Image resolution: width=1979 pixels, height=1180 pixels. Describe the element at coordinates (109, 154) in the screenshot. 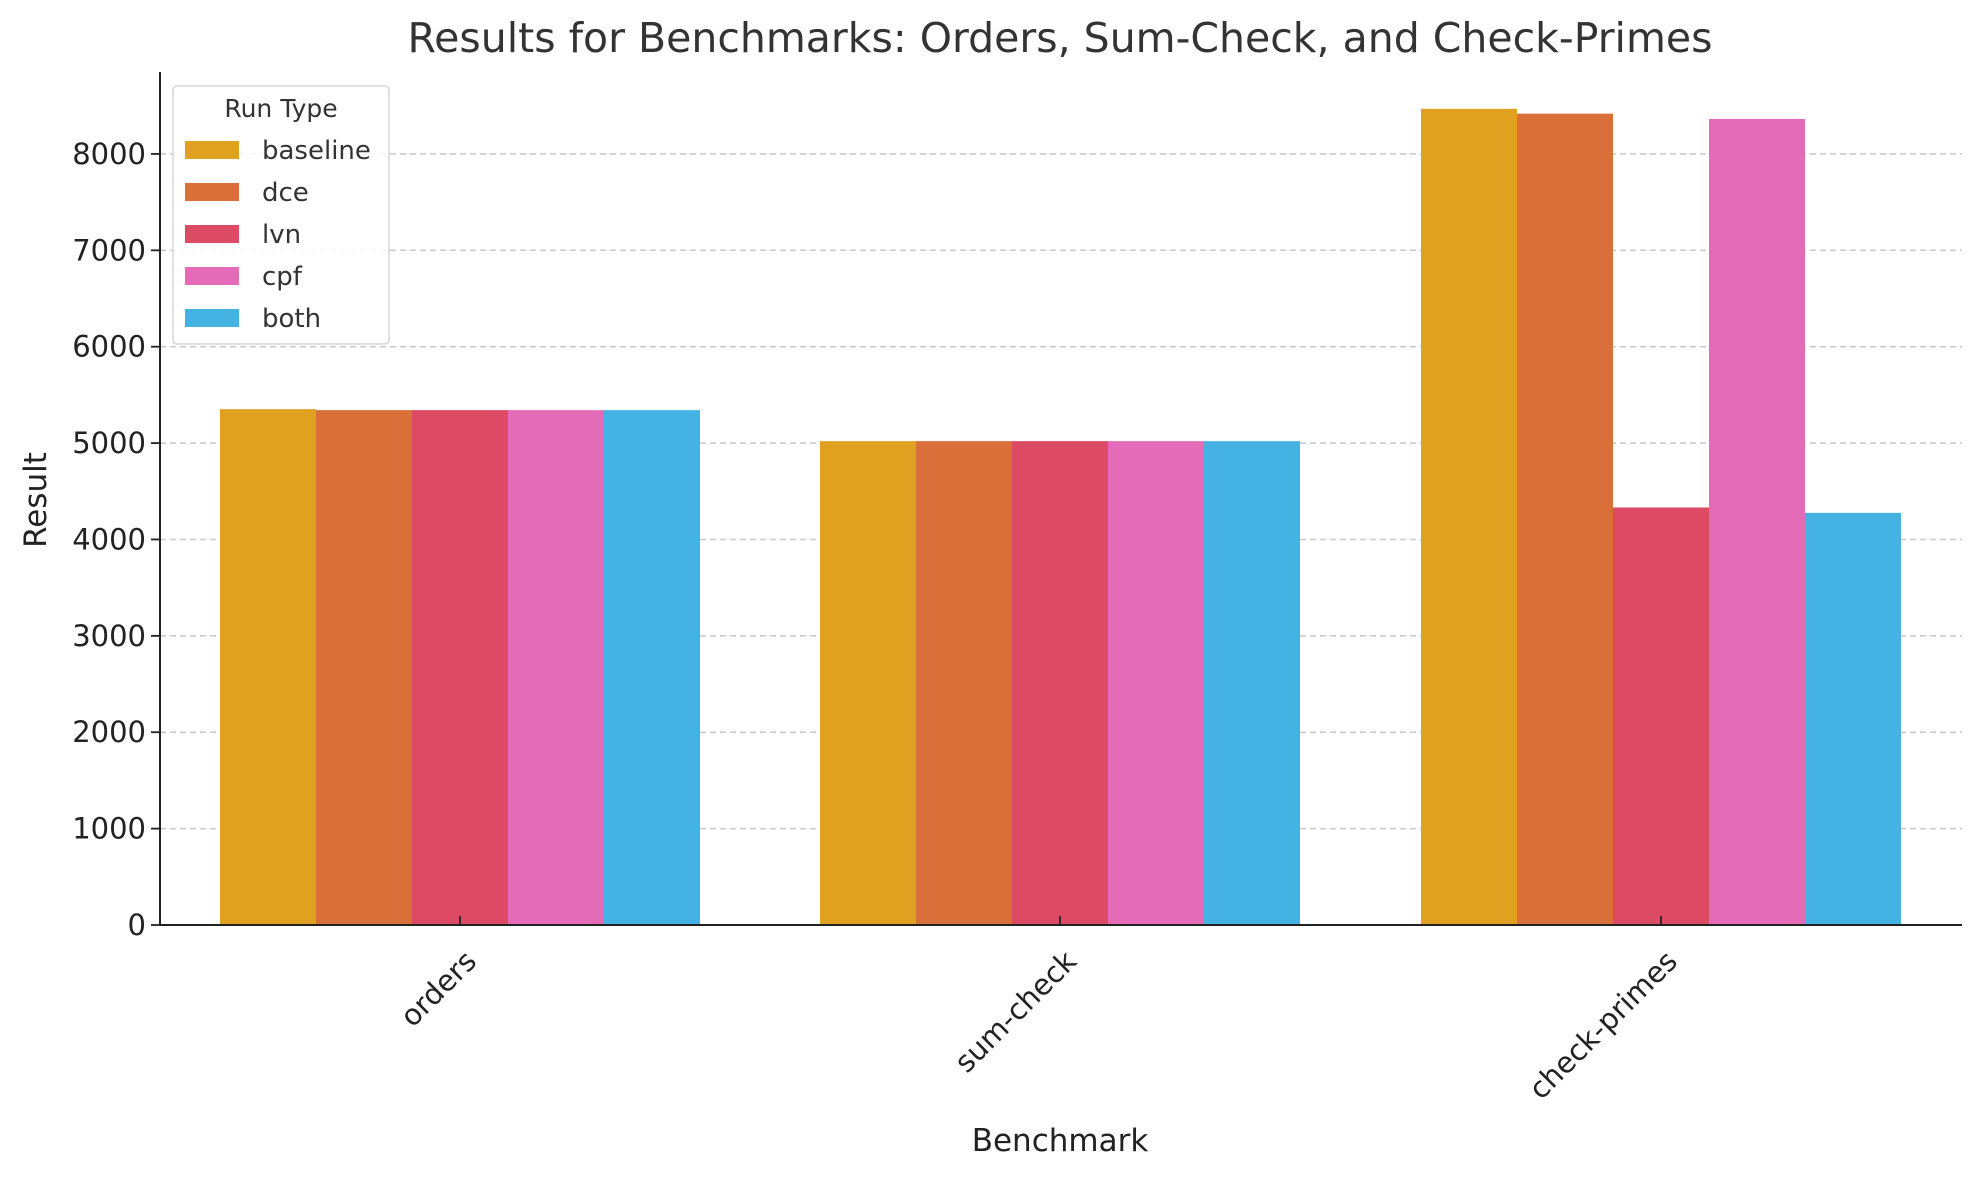

I see `y-tick-label: 8000` at that location.